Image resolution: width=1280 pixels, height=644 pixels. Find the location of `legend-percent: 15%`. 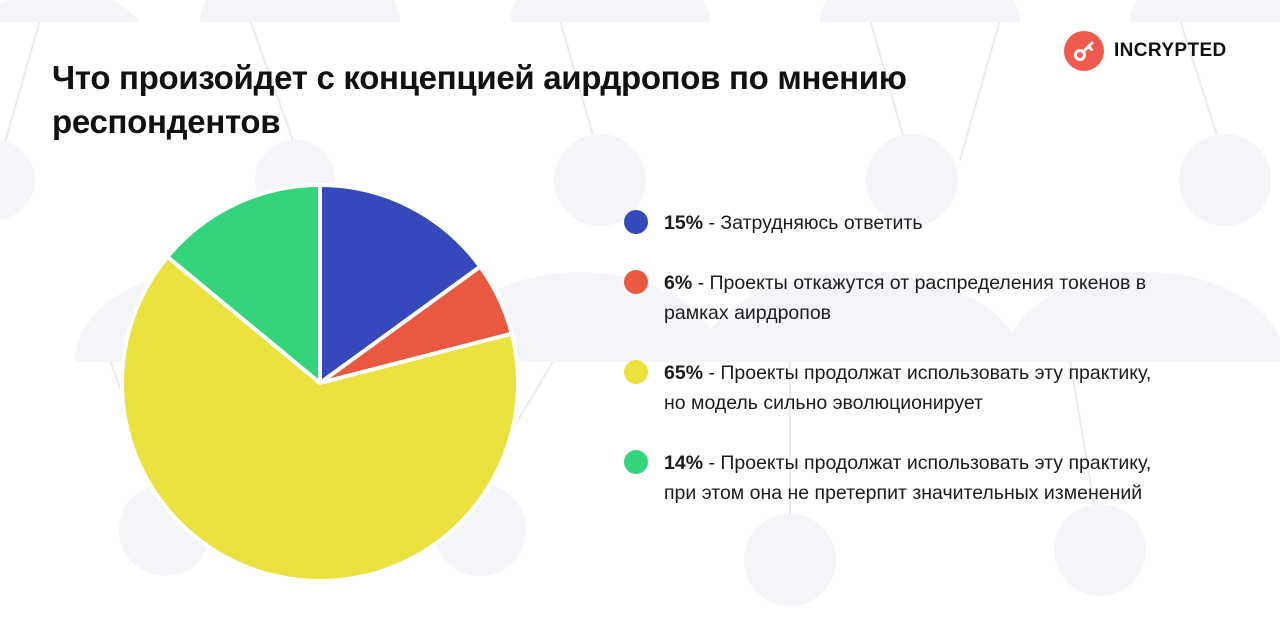

legend-percent: 15% is located at coordinates (684, 223).